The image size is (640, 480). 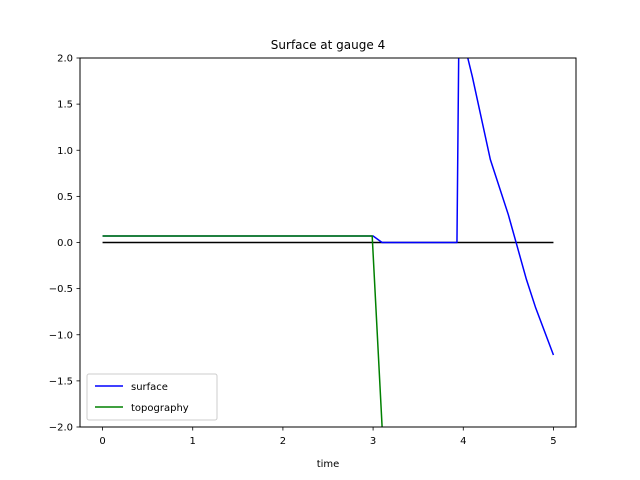 What do you see at coordinates (193, 441) in the screenshot?
I see `x-tick-label: 1` at bounding box center [193, 441].